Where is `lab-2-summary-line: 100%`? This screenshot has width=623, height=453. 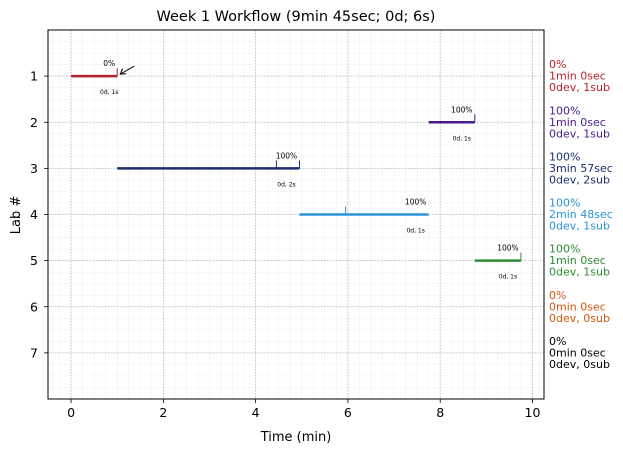
lab-2-summary-line: 100% is located at coordinates (564, 110).